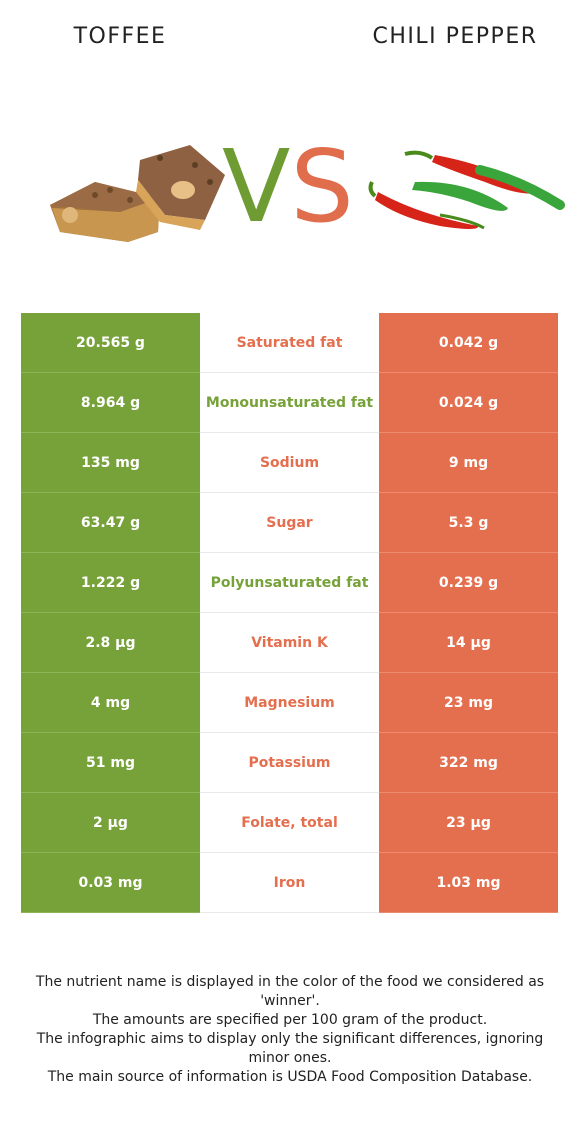 Image resolution: width=580 pixels, height=1144 pixels. I want to click on table-row: 2 µg Folate, total 23 µg, so click(289, 822).